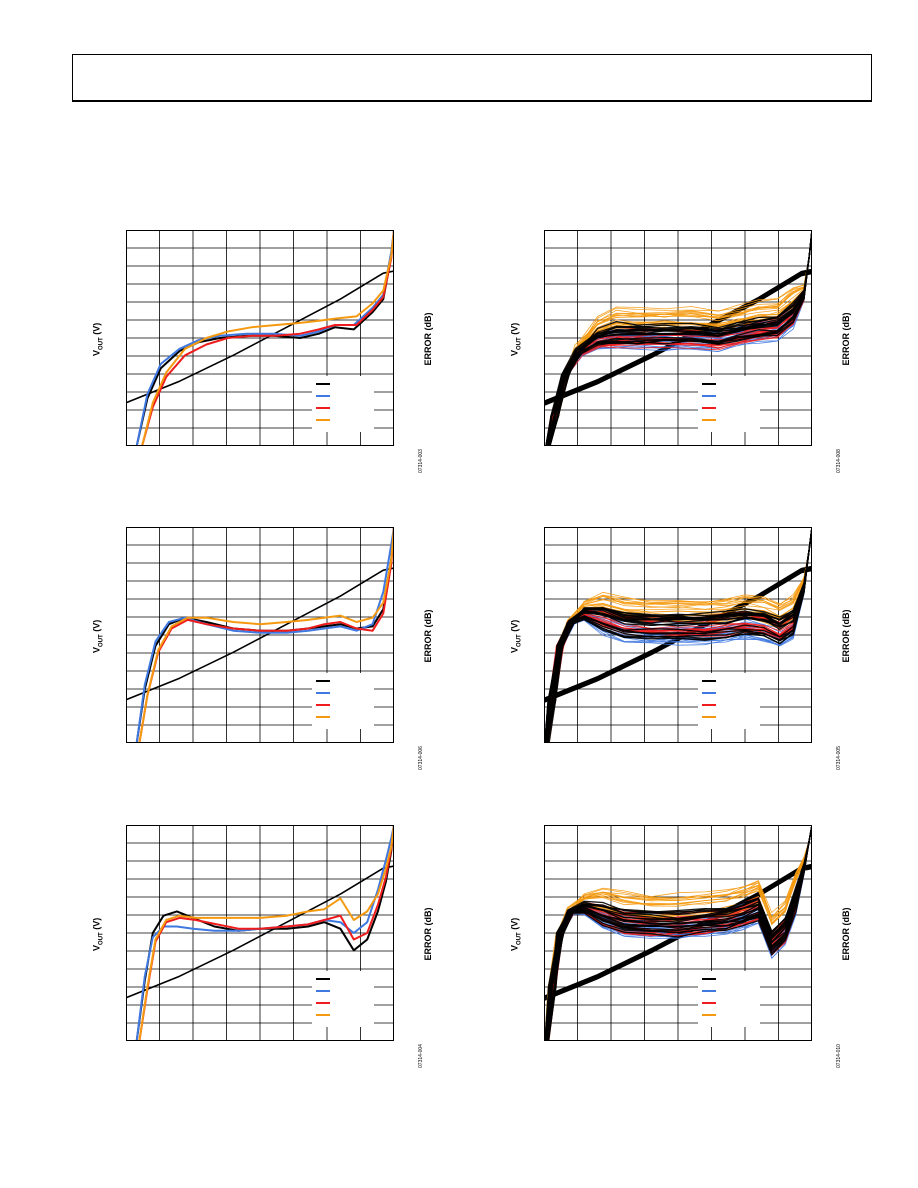  Describe the element at coordinates (839, 1056) in the screenshot. I see `figure-id: 07314-010` at that location.